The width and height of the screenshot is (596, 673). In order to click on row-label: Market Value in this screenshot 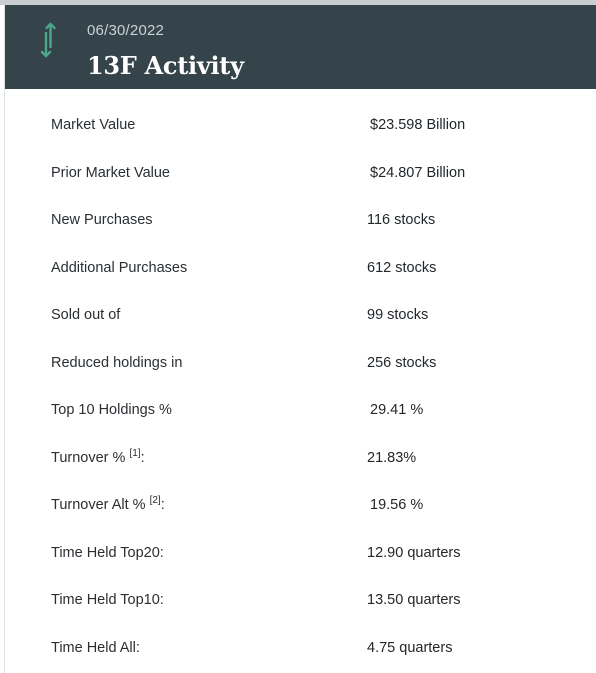, I will do `click(93, 125)`.